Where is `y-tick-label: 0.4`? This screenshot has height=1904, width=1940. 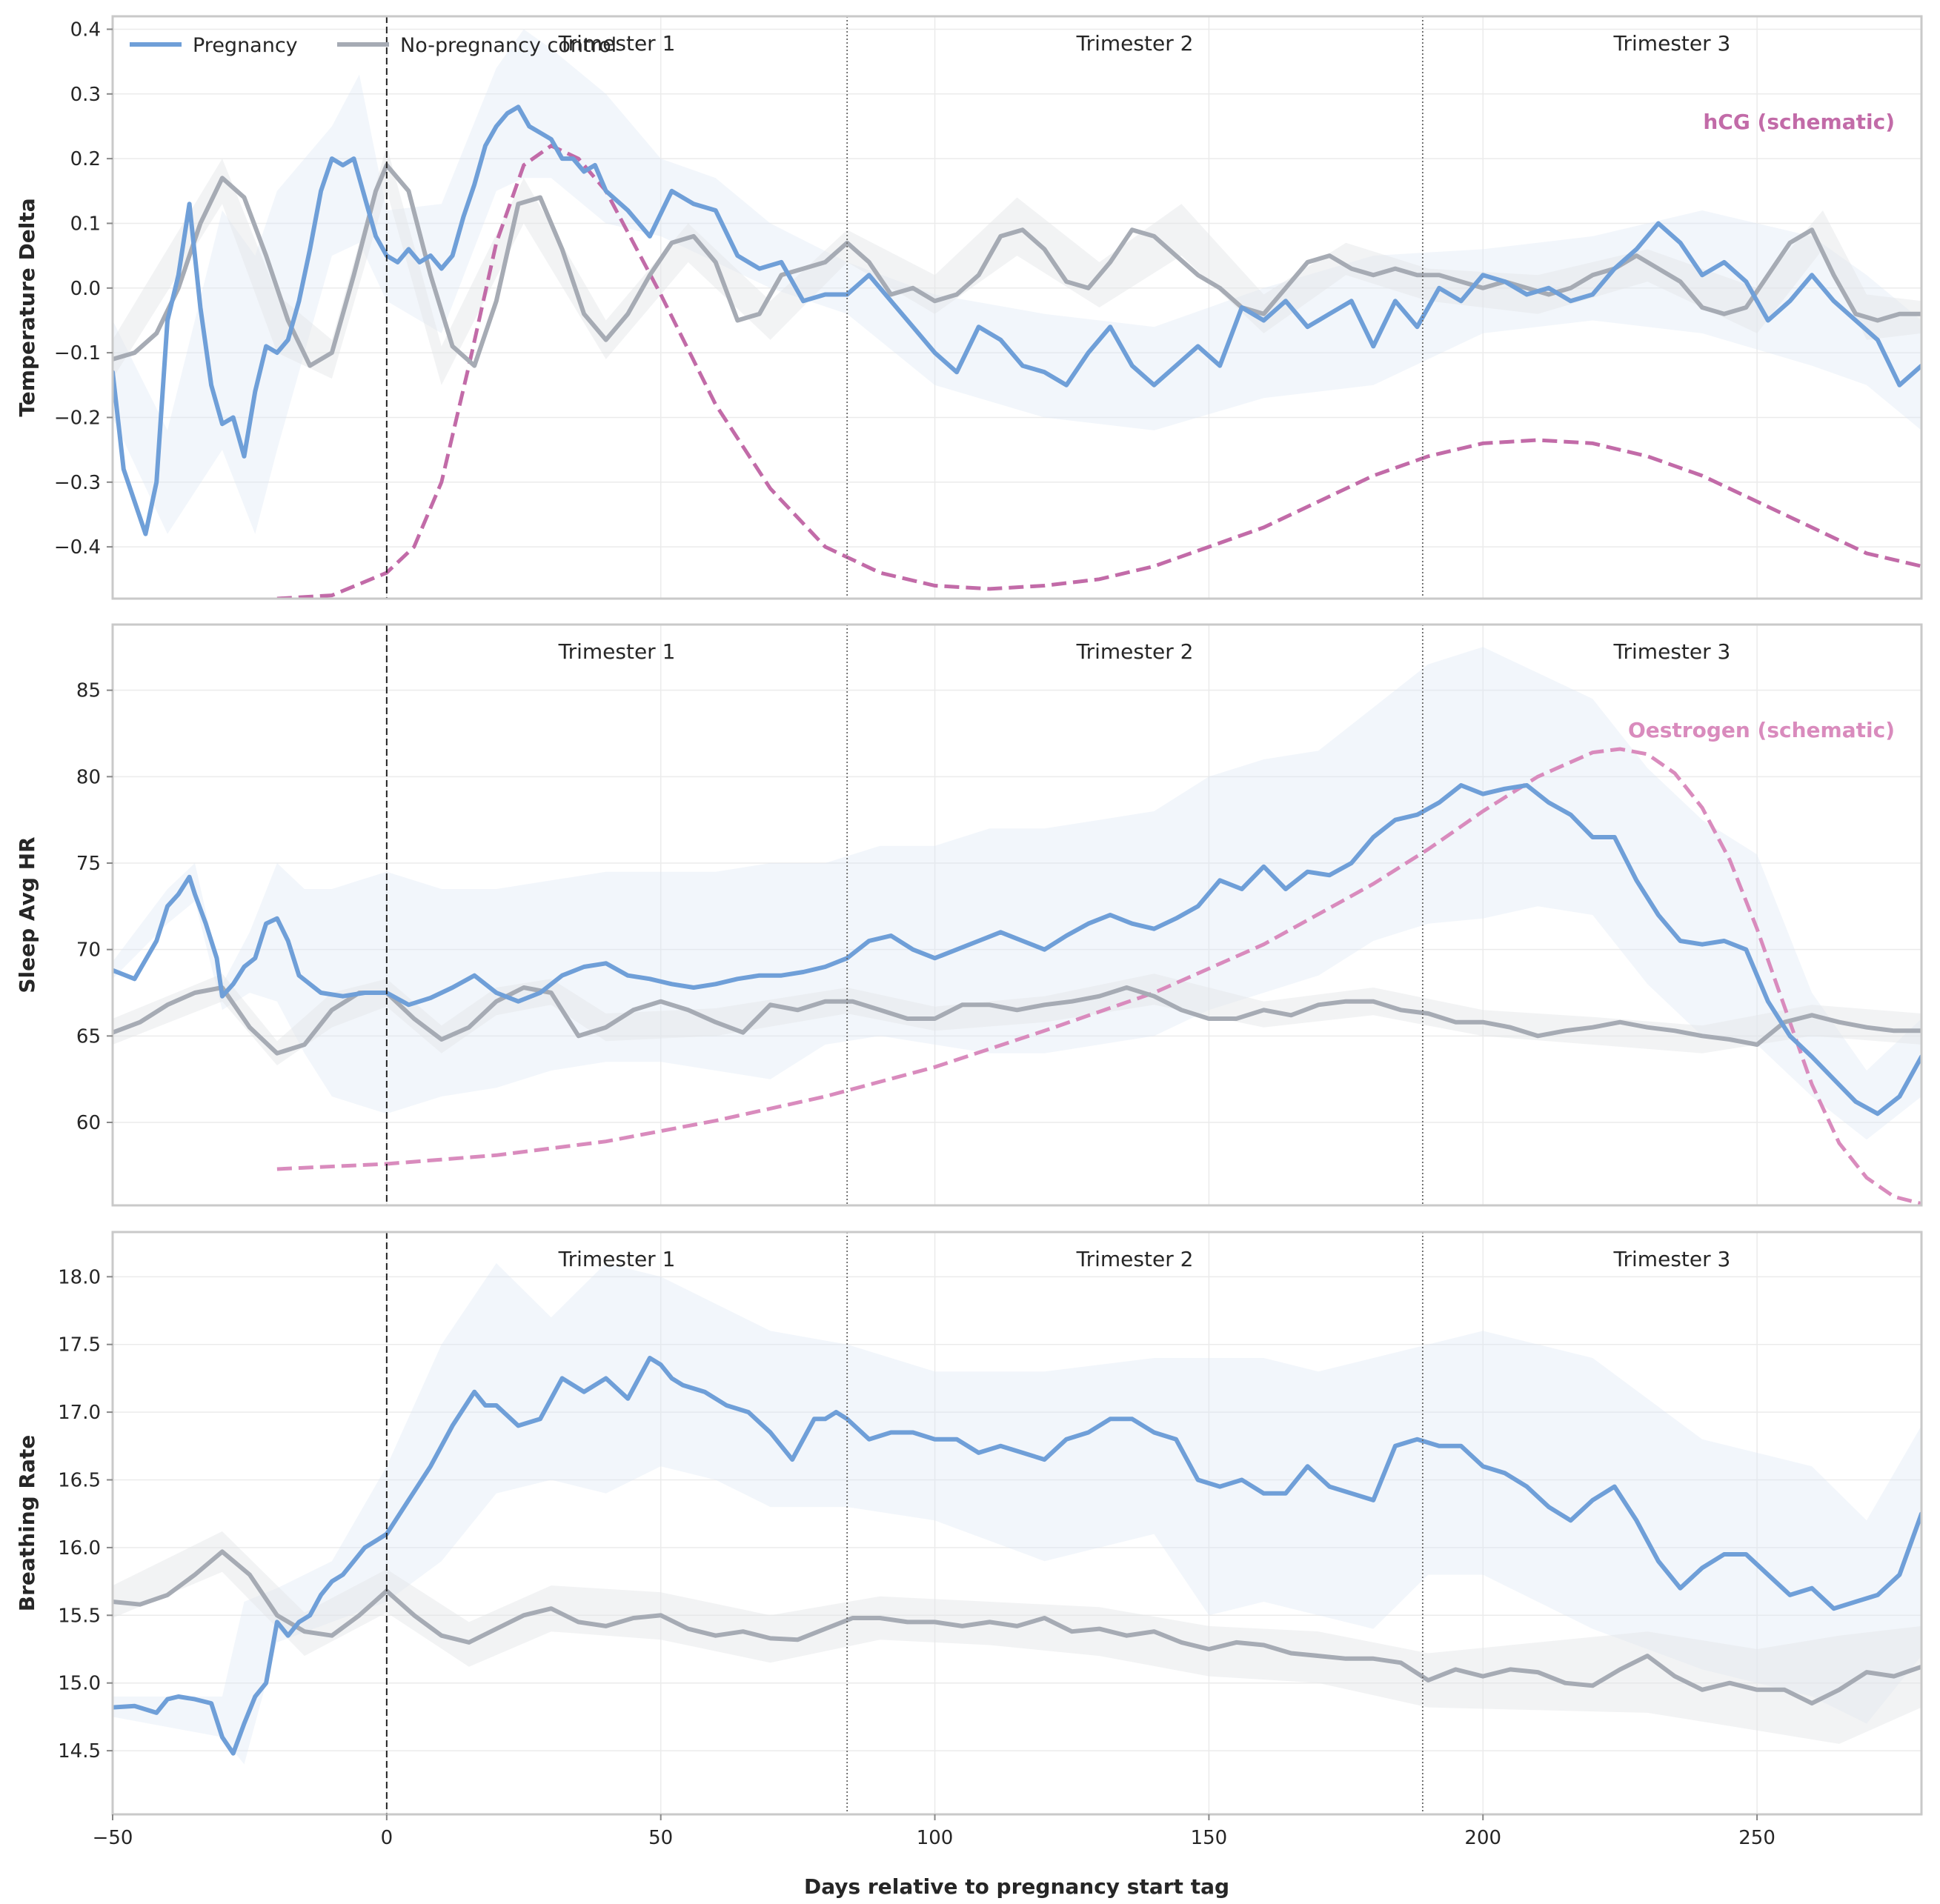 y-tick-label: 0.4 is located at coordinates (85, 30).